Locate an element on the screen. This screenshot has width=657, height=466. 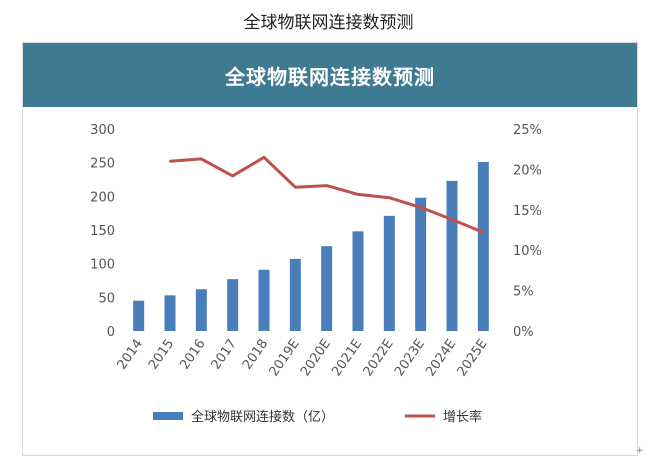
y-right-tick-label: 20% is located at coordinates (527, 170).